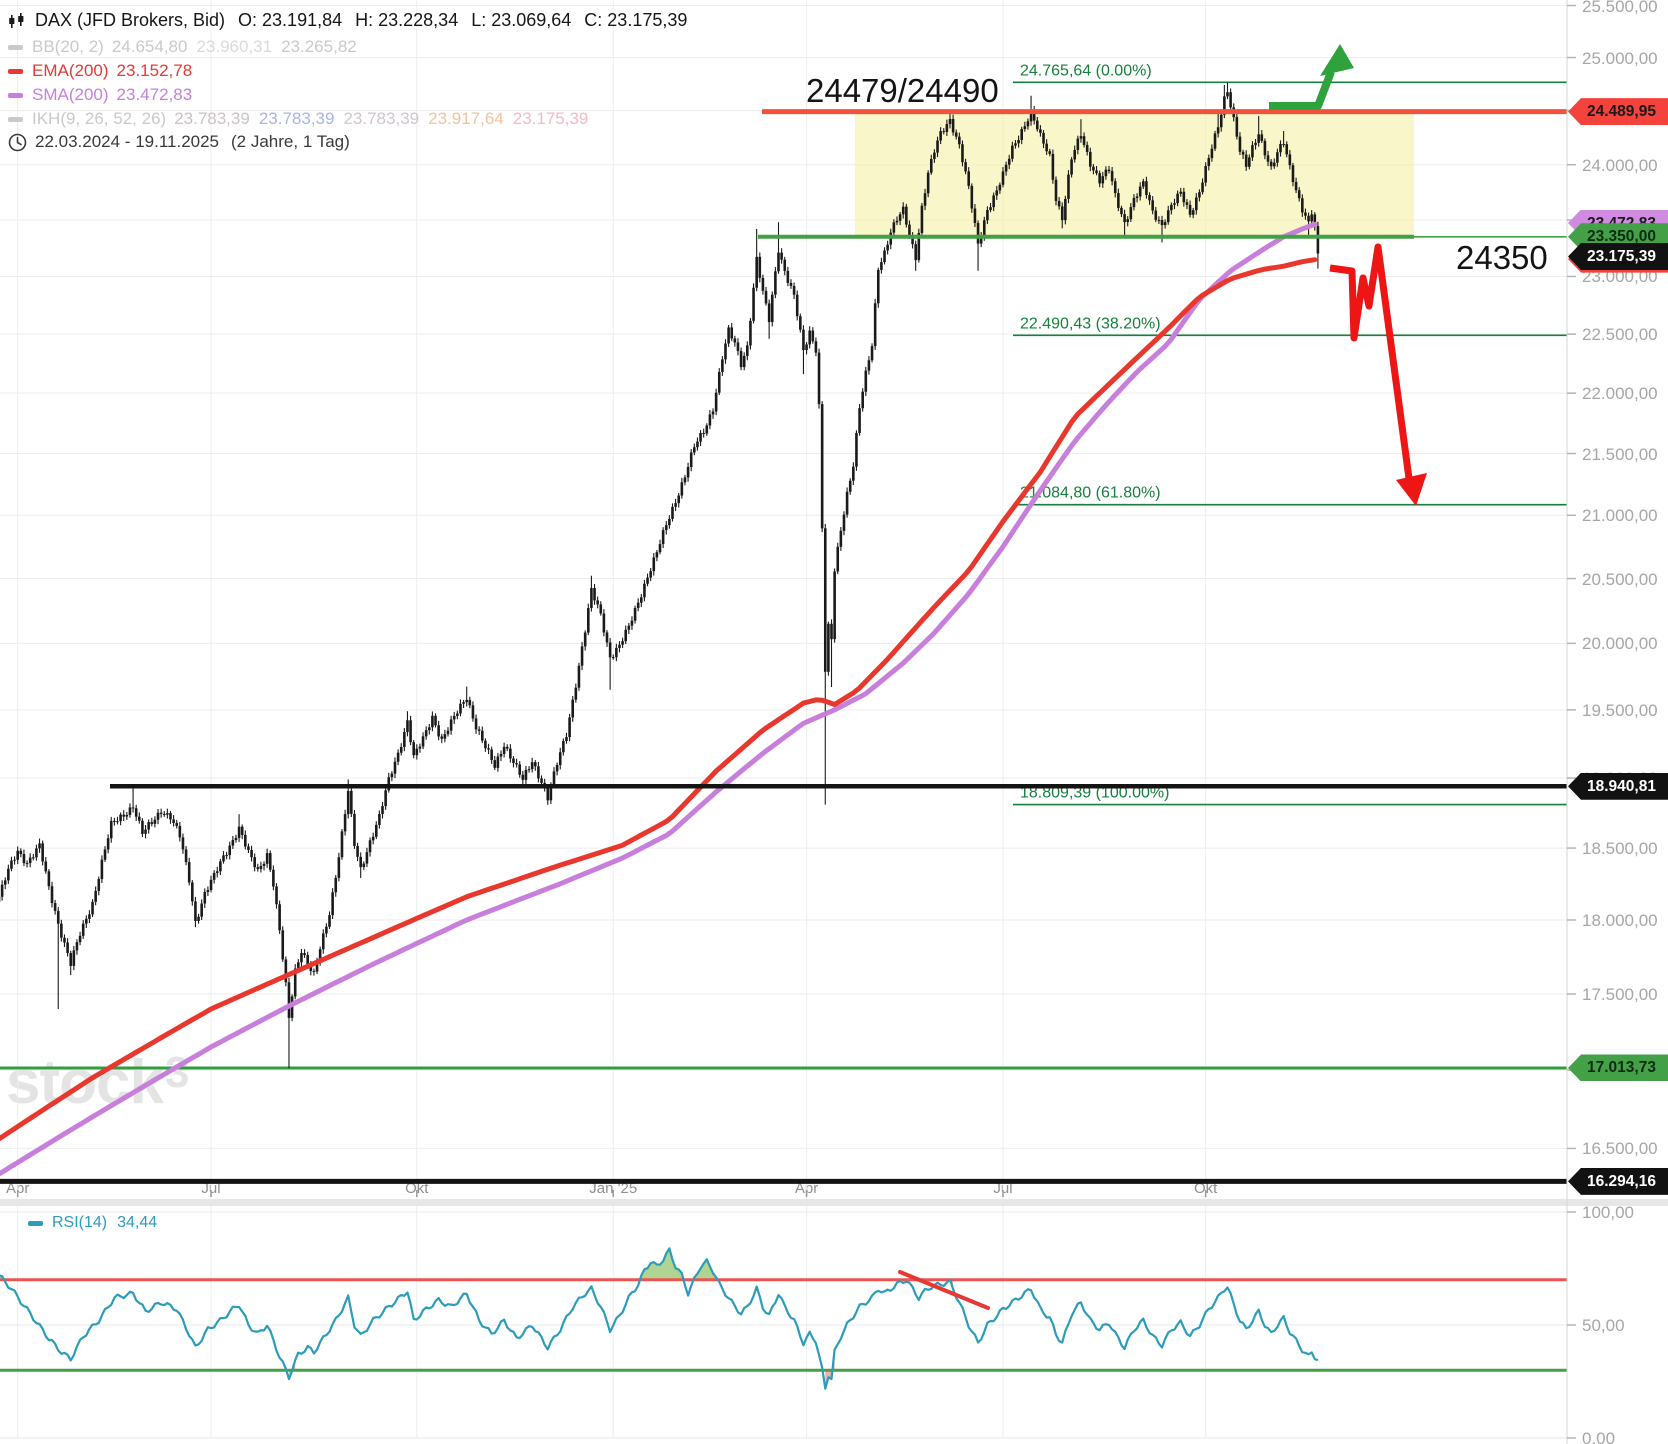 Image resolution: width=1668 pixels, height=1444 pixels. What do you see at coordinates (70, 70) in the screenshot?
I see `indicator-label: EMA(200)` at bounding box center [70, 70].